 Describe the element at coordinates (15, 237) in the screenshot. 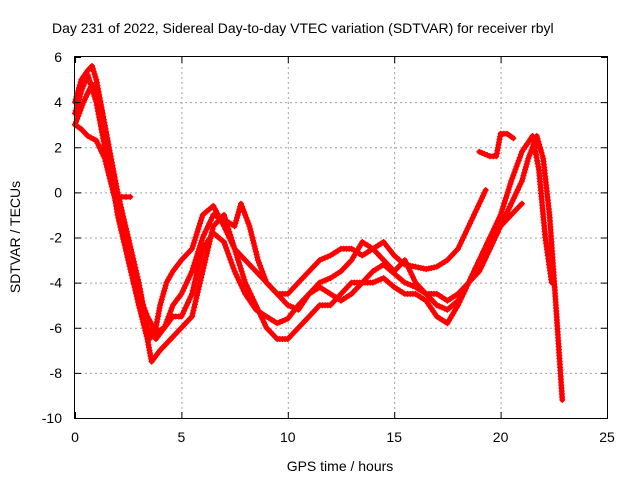

I see `y-axis-label: SDTVAR / TECUs` at that location.